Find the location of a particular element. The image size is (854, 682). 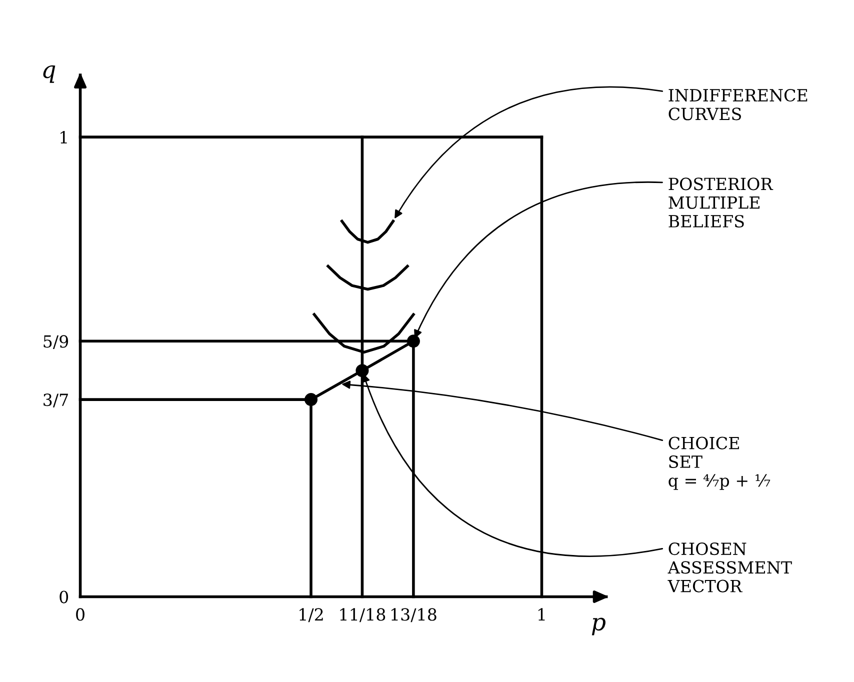

x-tick-label: 0 is located at coordinates (80, 614).